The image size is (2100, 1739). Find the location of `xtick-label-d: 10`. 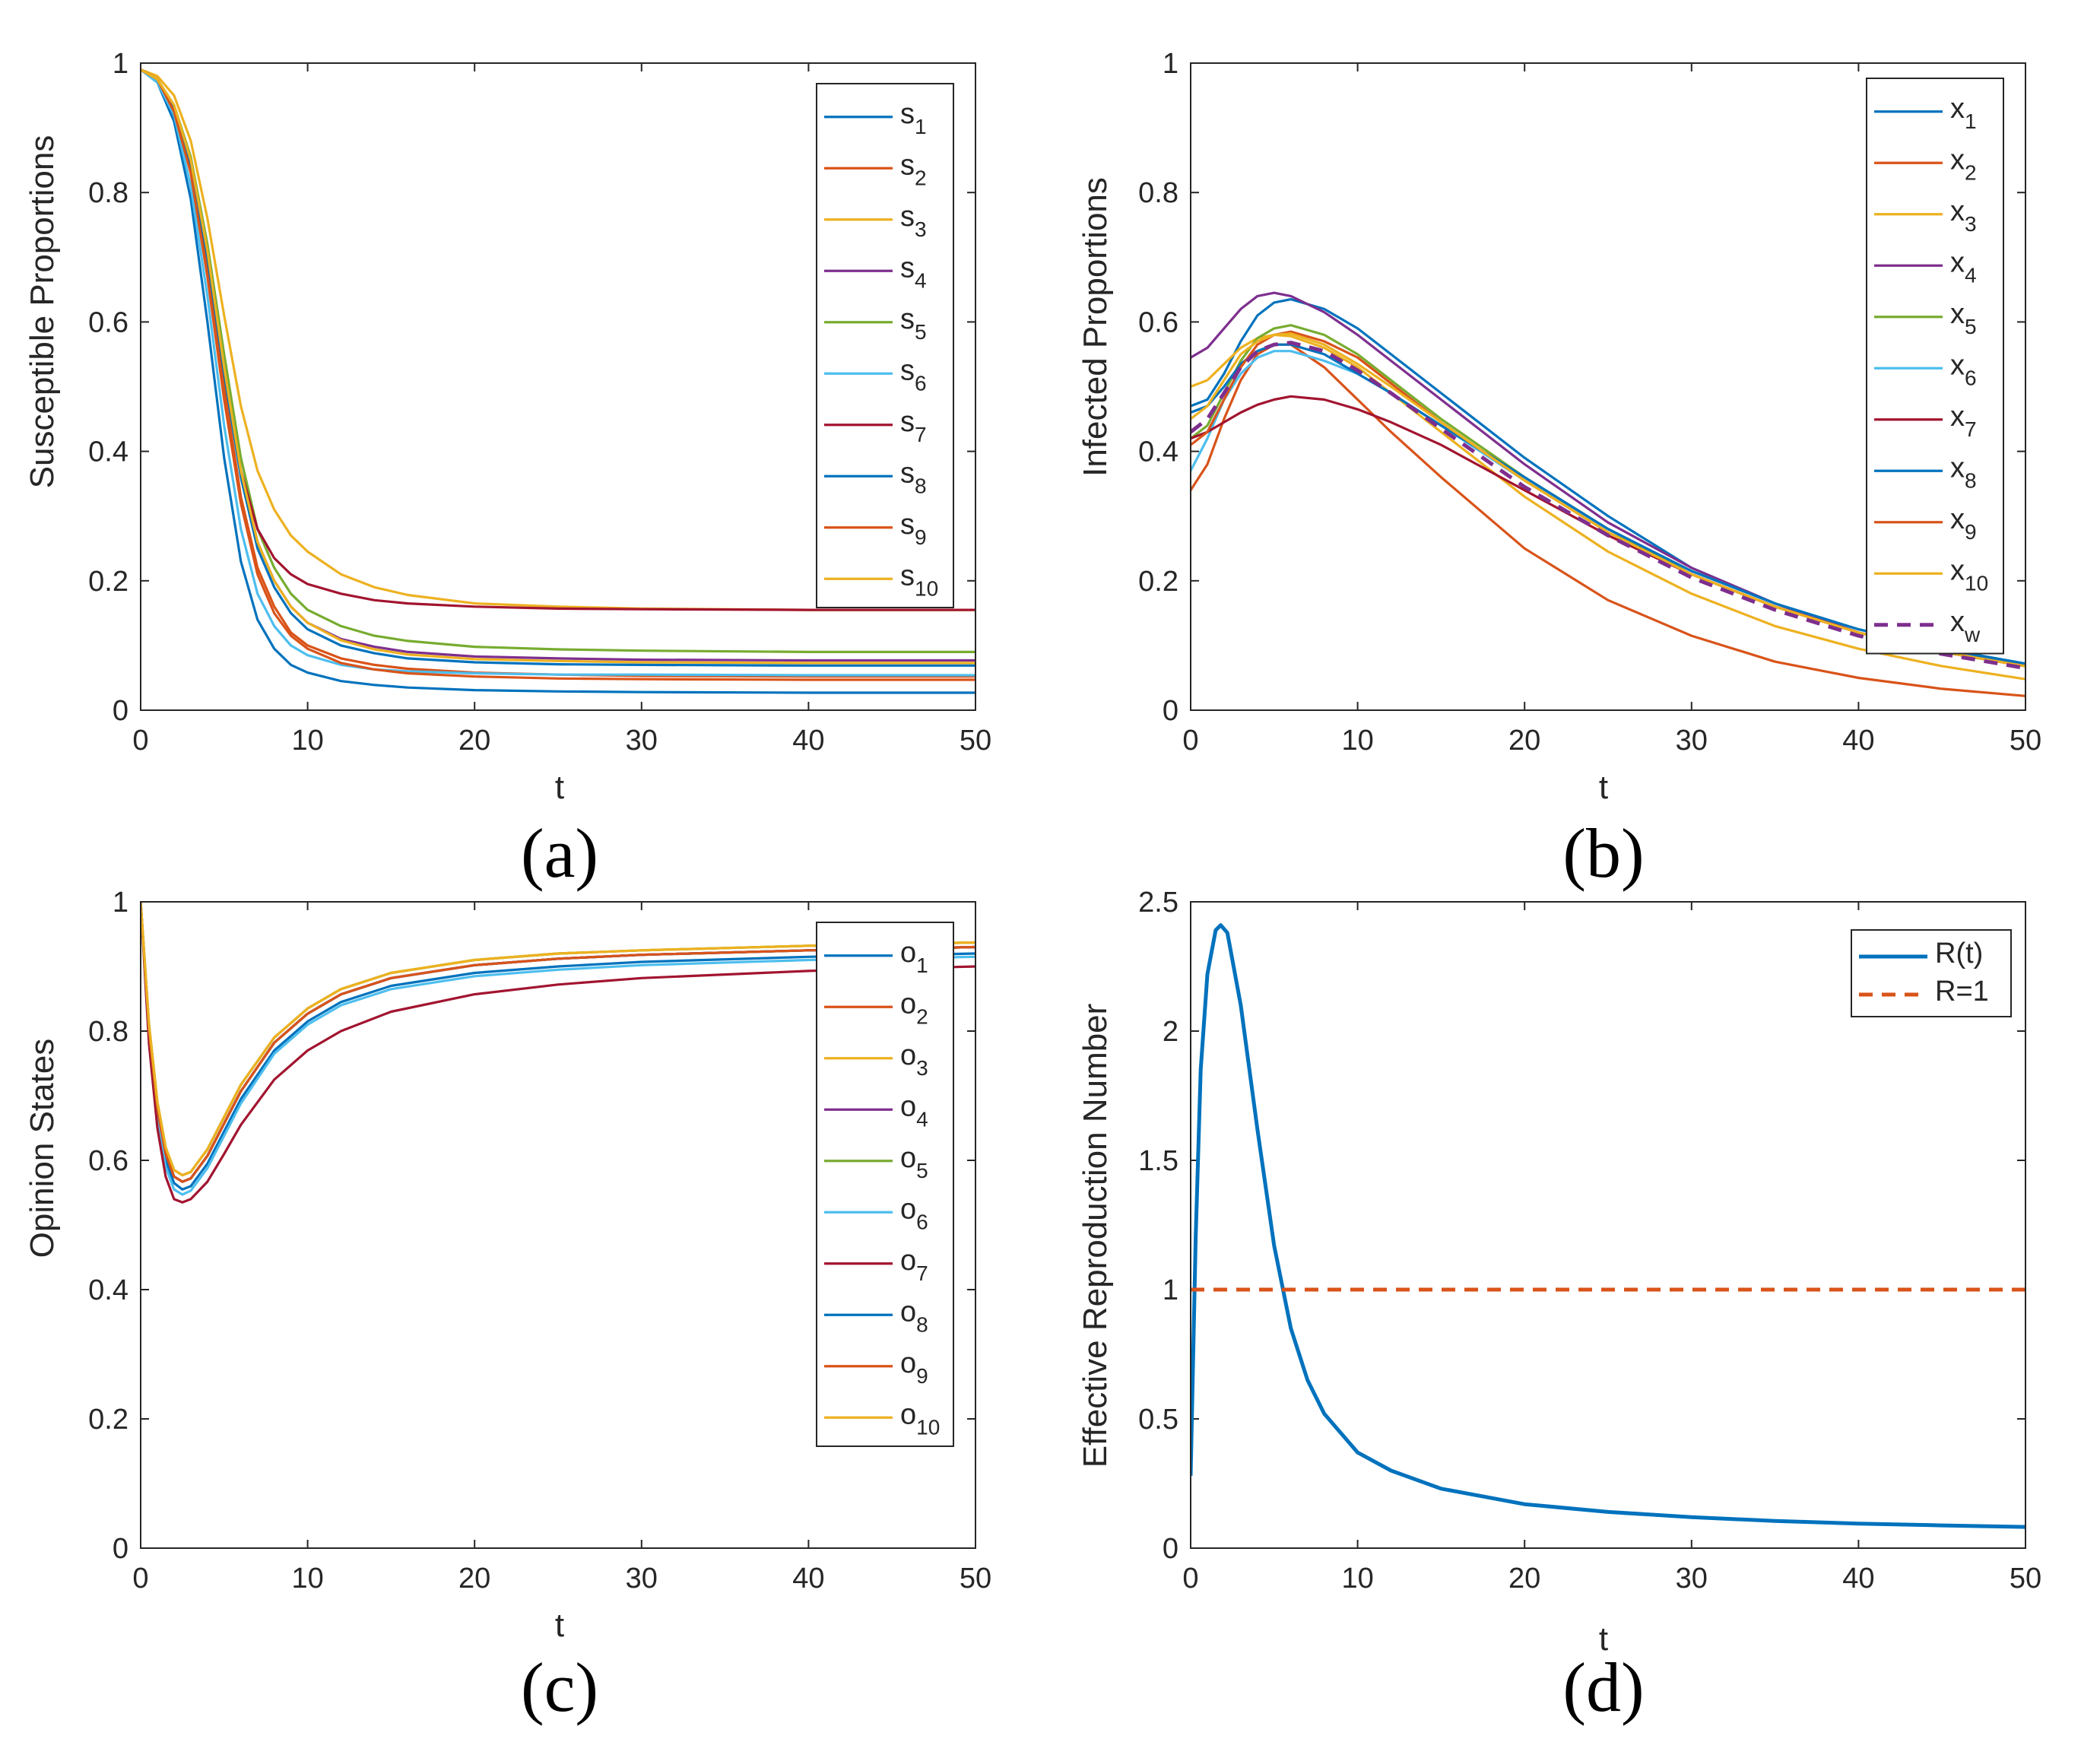

xtick-label-d: 10 is located at coordinates (1357, 1579).